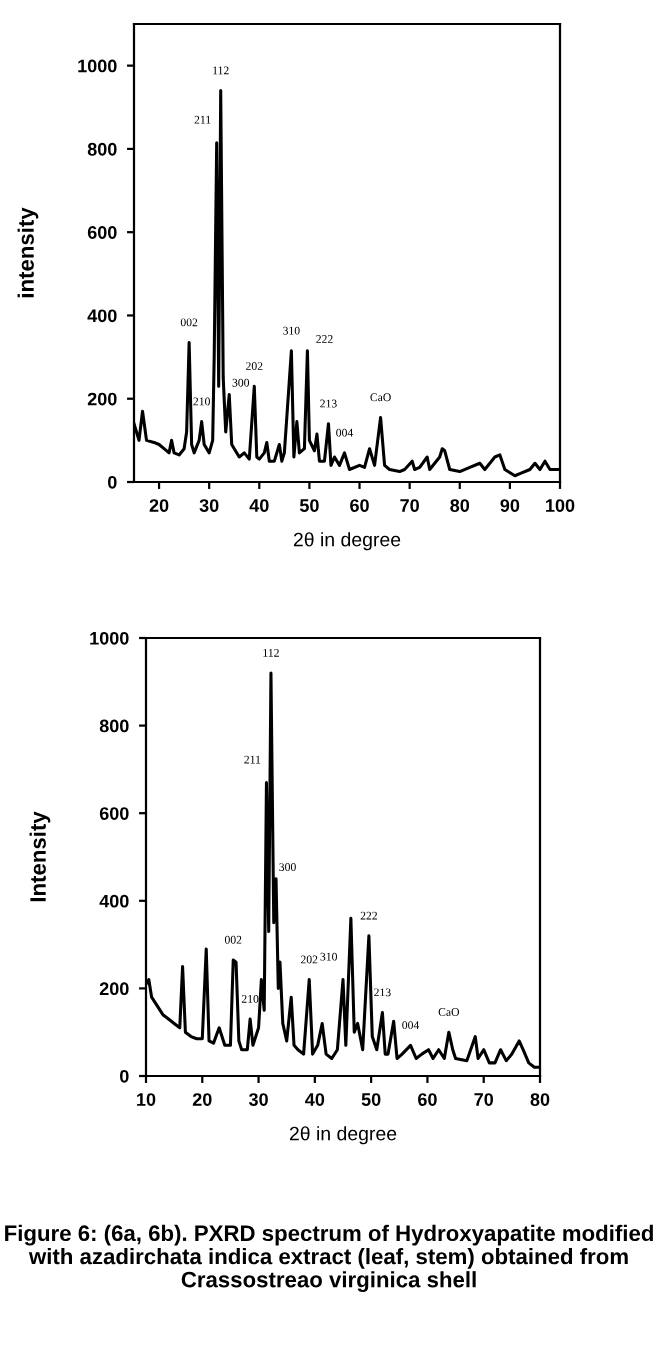 Image resolution: width=658 pixels, height=1356 pixels. What do you see at coordinates (329, 1258) in the screenshot?
I see `caption: Figure 6: (6a, 6b). PXRD spectrum of Hydroxyapatite modified with azadirchata indica extract (leaf, stem) obtained from Crassostreao virginica shell` at bounding box center [329, 1258].